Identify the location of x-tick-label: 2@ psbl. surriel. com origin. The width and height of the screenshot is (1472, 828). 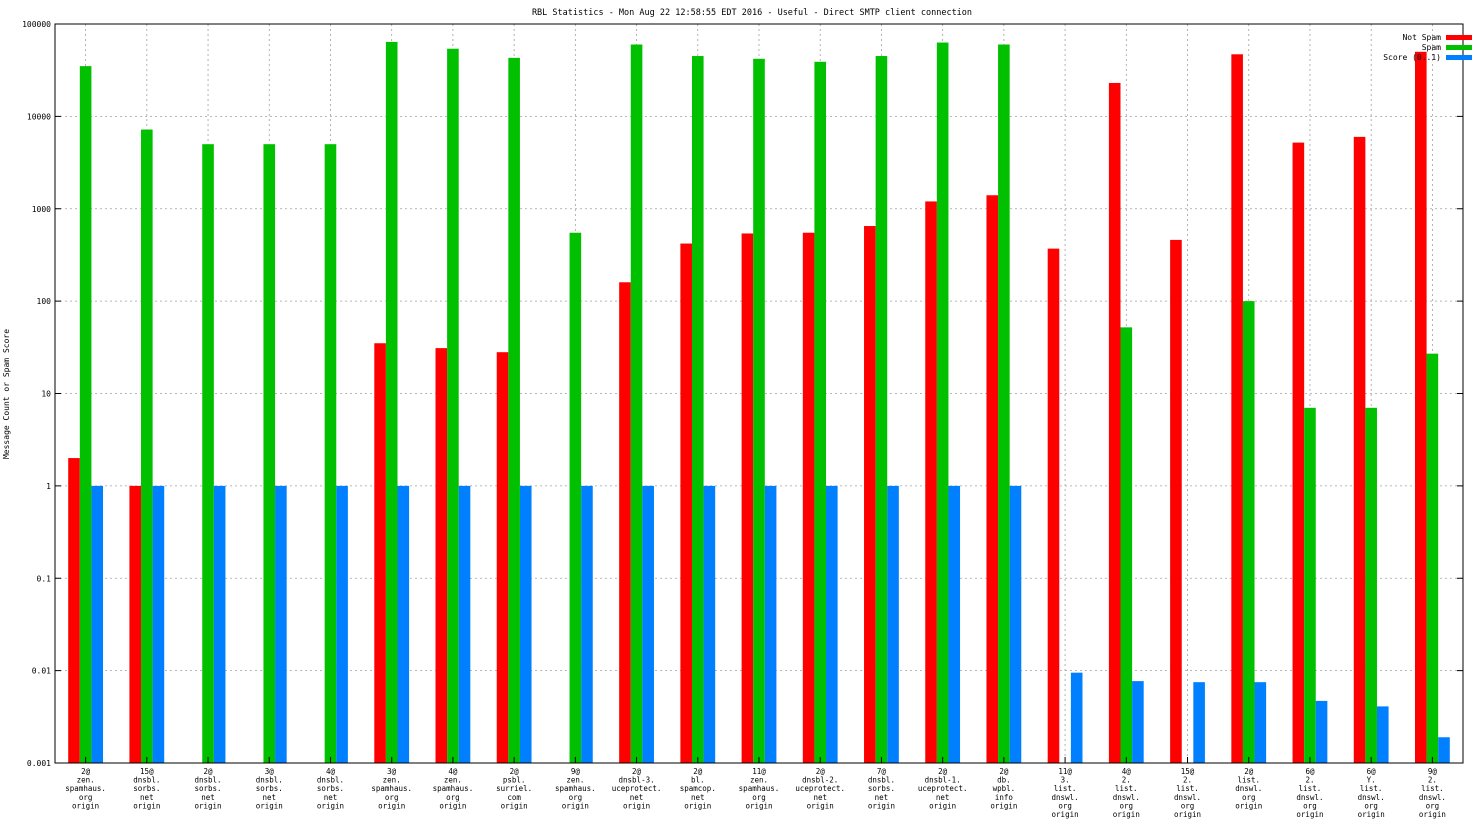
(514, 788).